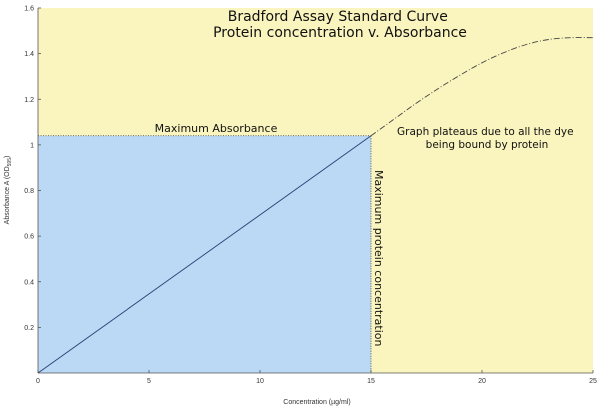 This screenshot has height=408, width=600. Describe the element at coordinates (378, 258) in the screenshot. I see `max-concentration-annotation: Maximum protein concentration` at that location.